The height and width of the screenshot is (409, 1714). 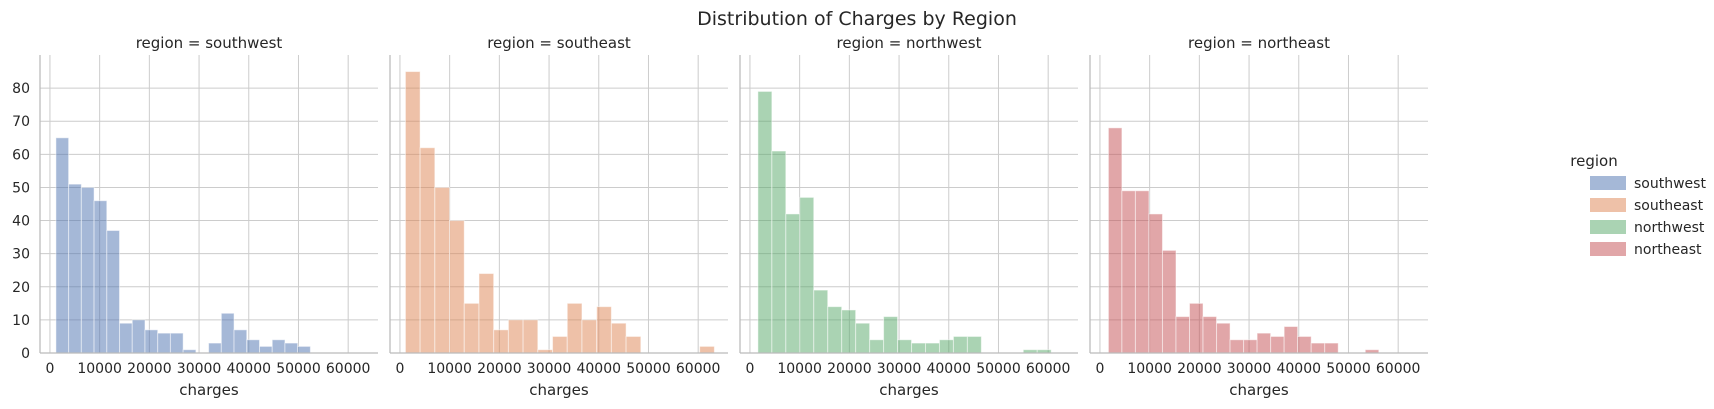 I want to click on legend-item-southwest: southwest, so click(x=1648, y=184).